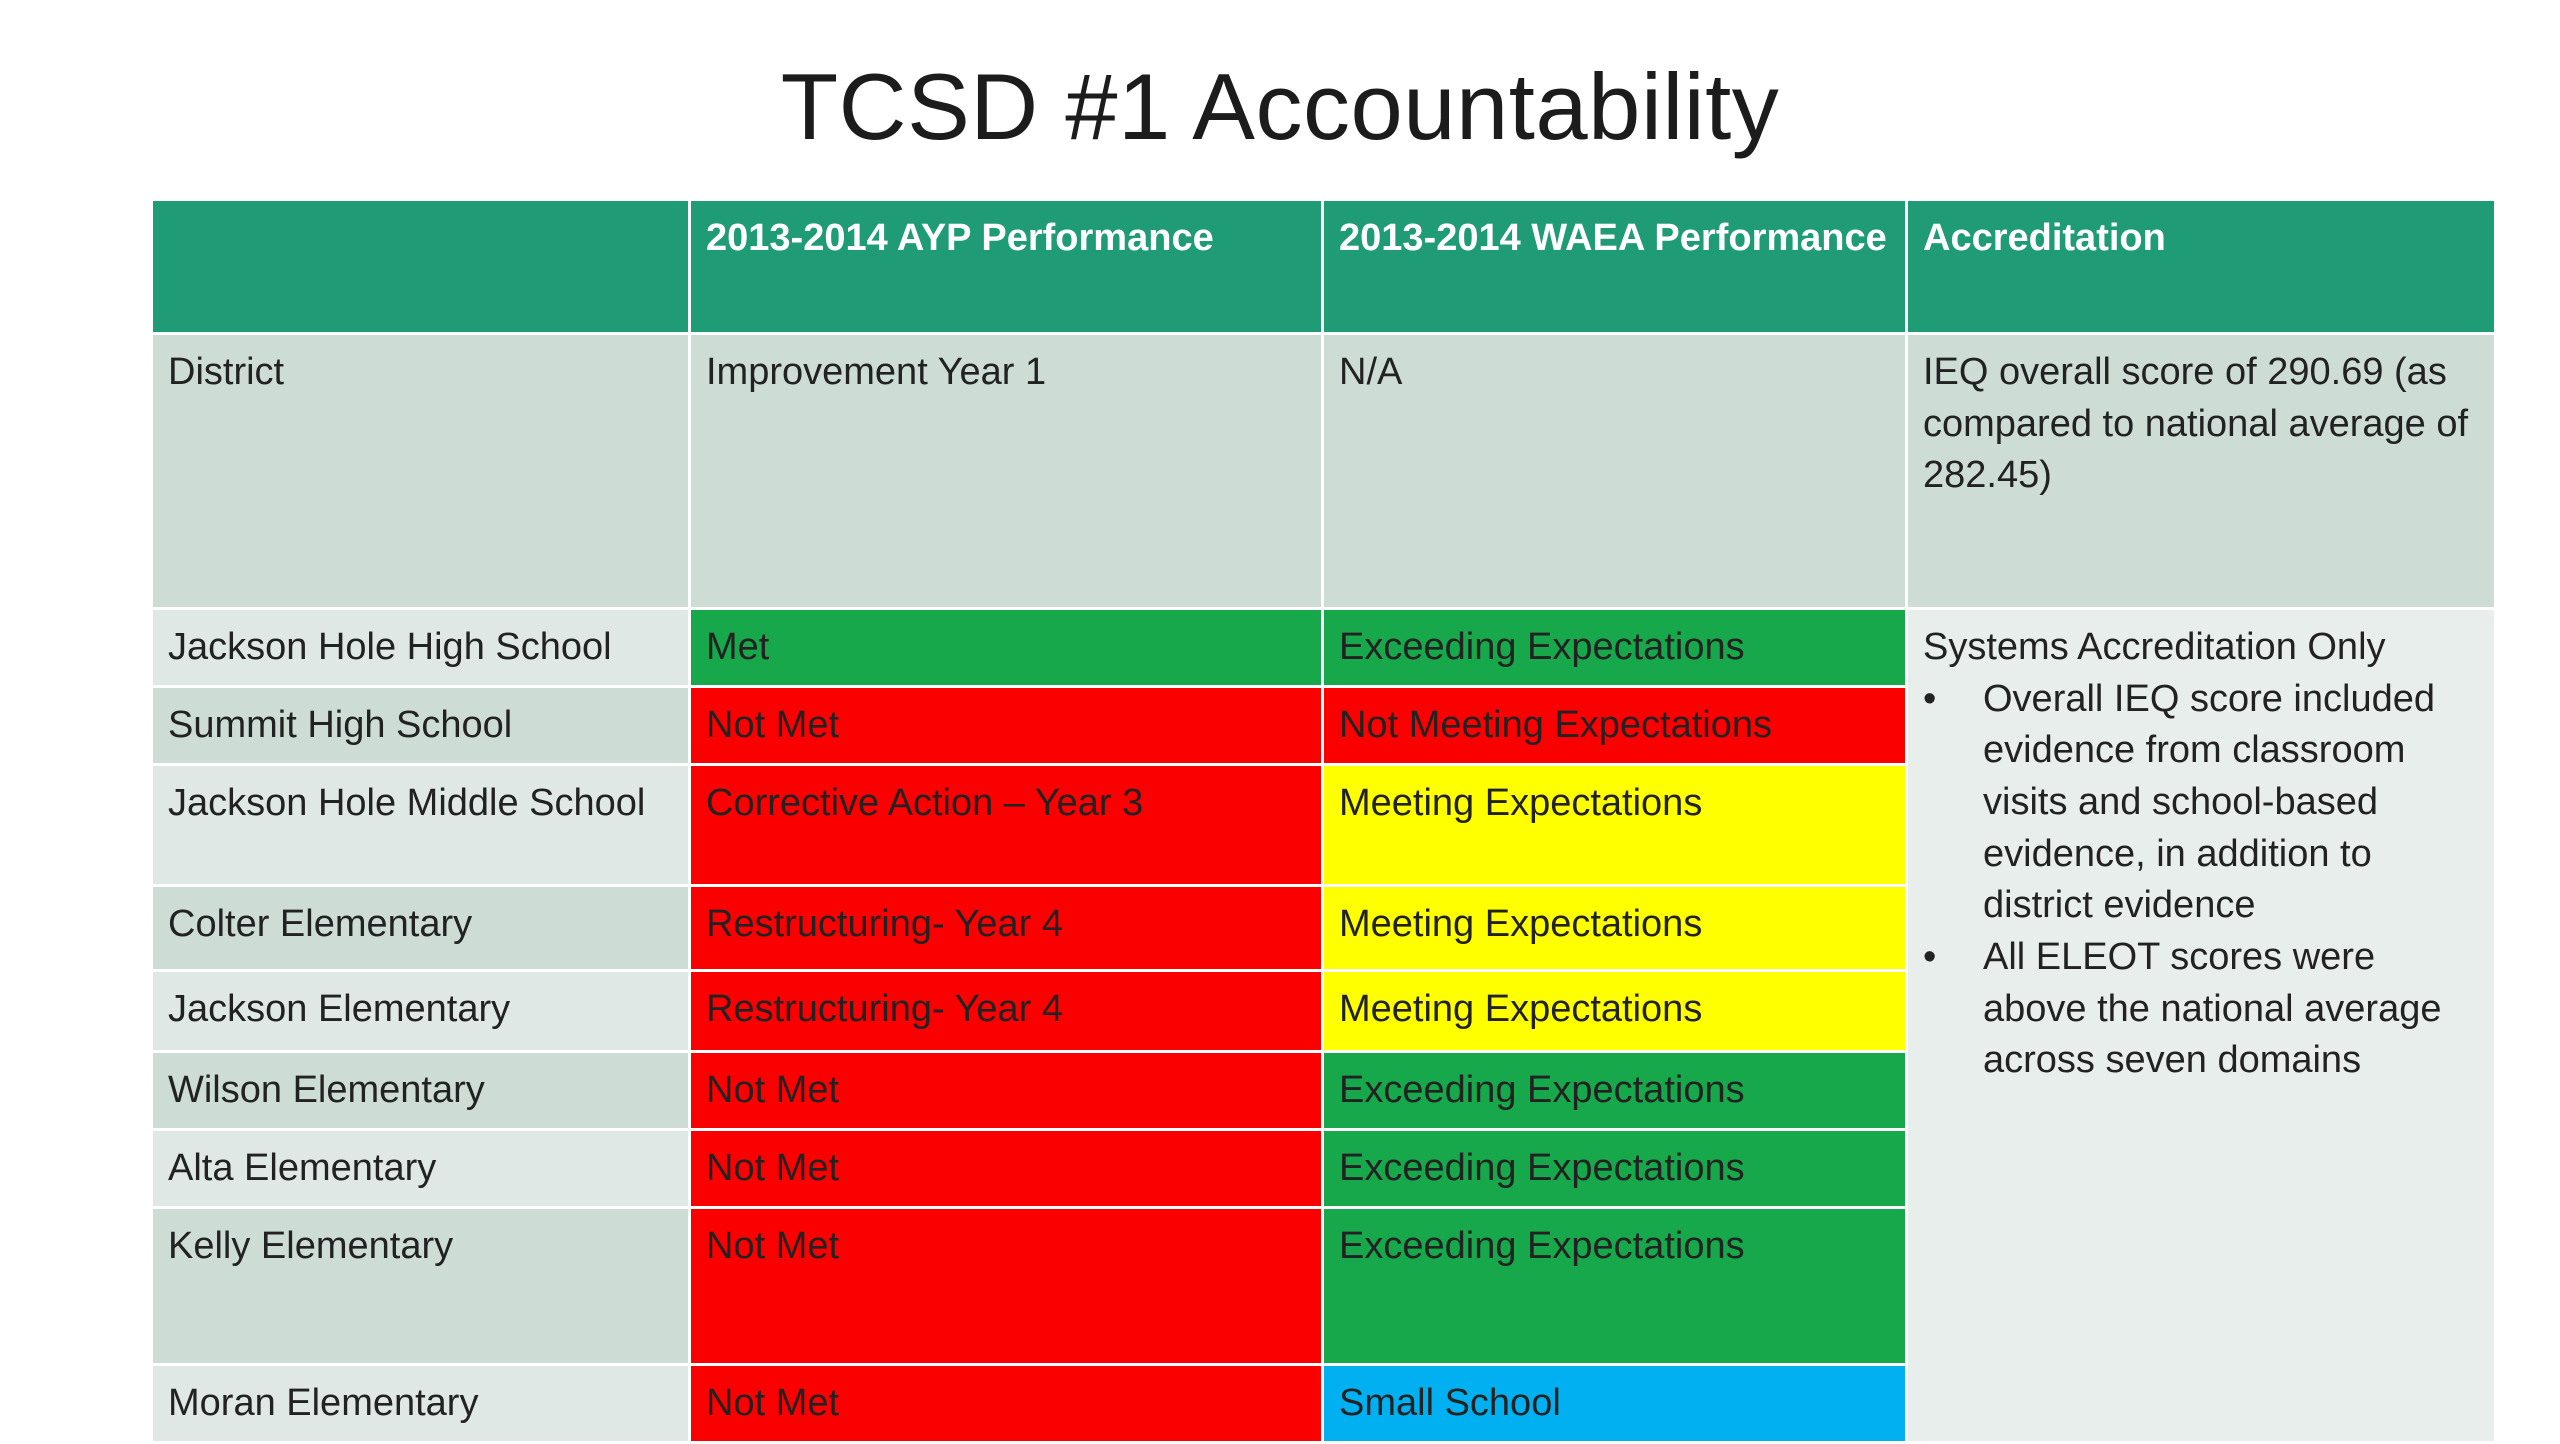 Image resolution: width=2560 pixels, height=1444 pixels. I want to click on waea-cell: Small School, so click(1614, 1403).